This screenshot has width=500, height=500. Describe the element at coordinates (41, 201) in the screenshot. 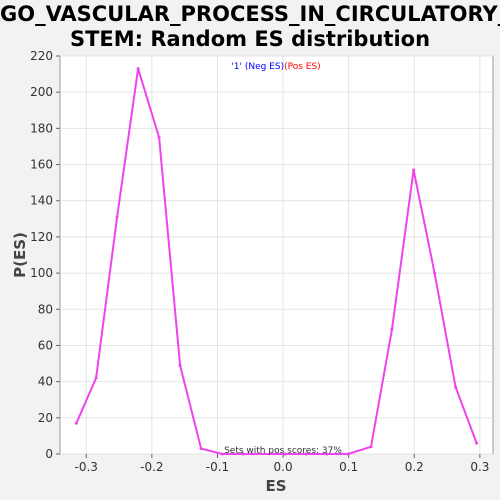

I see `y-tick-label: 140` at that location.